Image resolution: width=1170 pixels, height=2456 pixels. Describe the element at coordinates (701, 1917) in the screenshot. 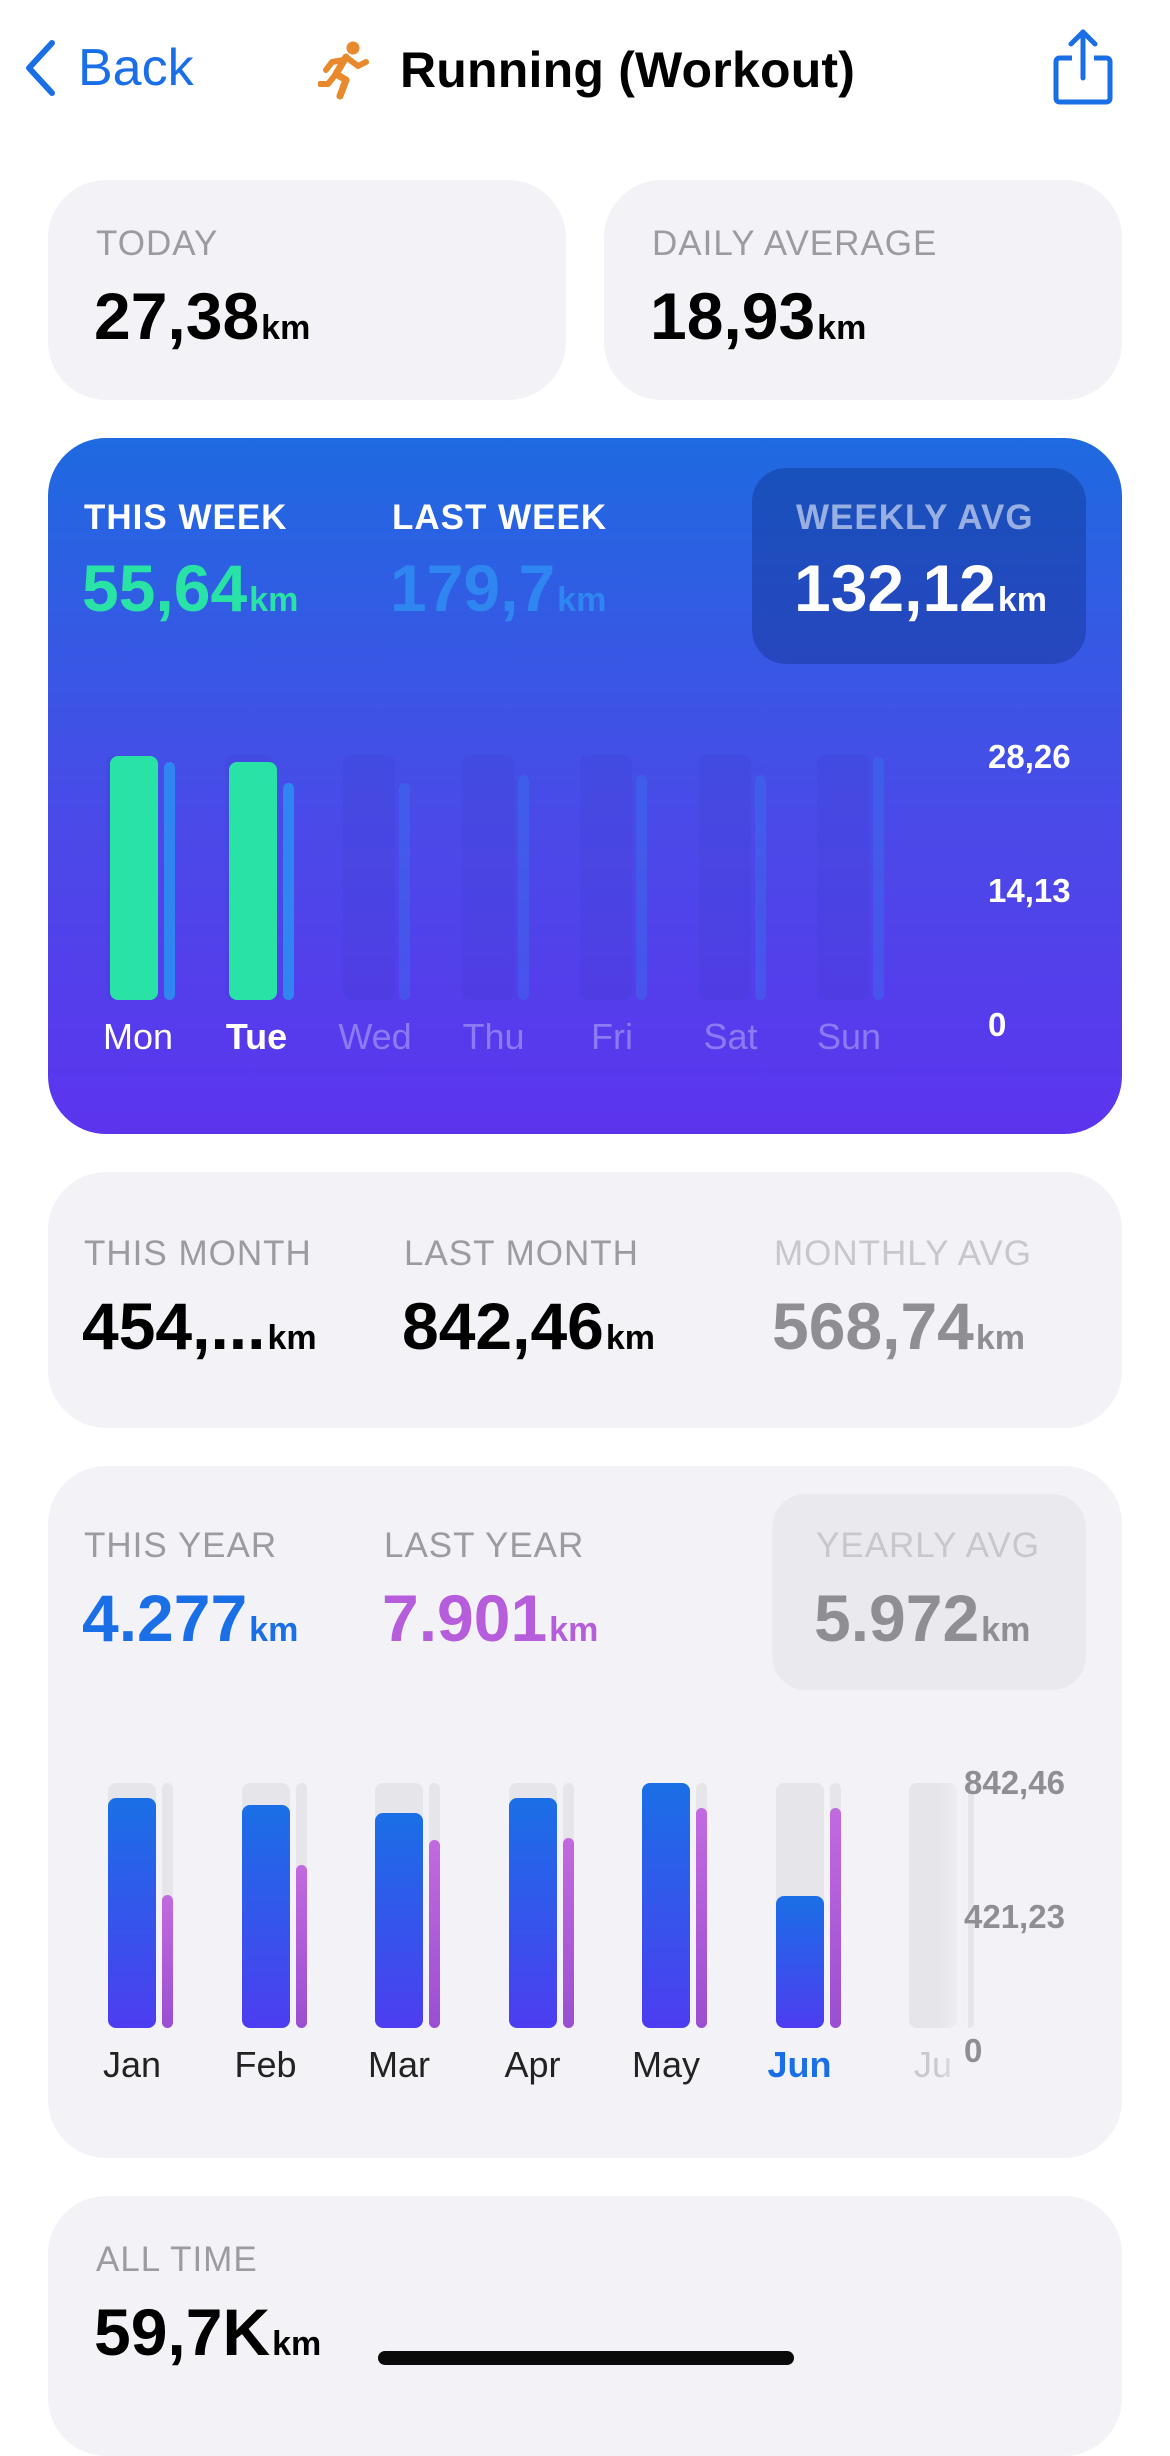

I see `month-bar-last-may` at that location.